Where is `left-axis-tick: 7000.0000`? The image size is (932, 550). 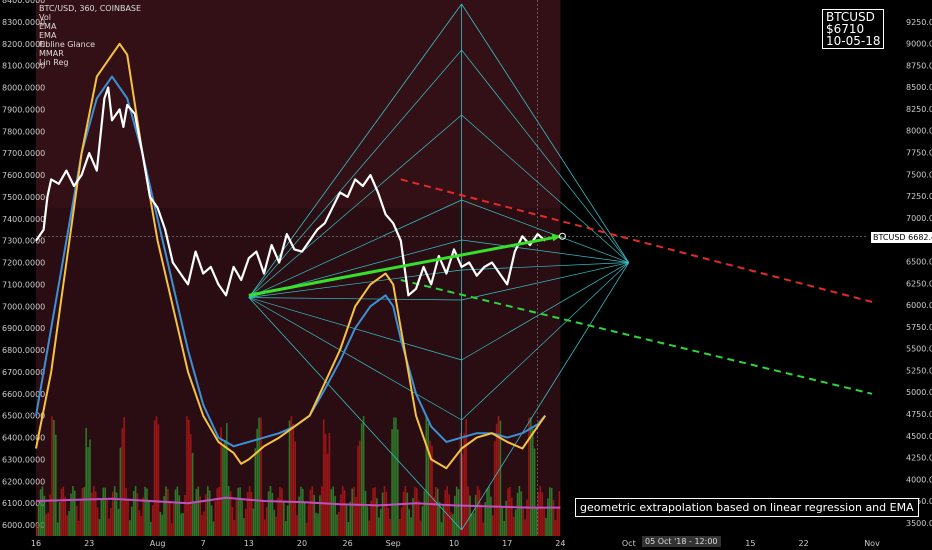 left-axis-tick: 7000.0000 is located at coordinates (23, 306).